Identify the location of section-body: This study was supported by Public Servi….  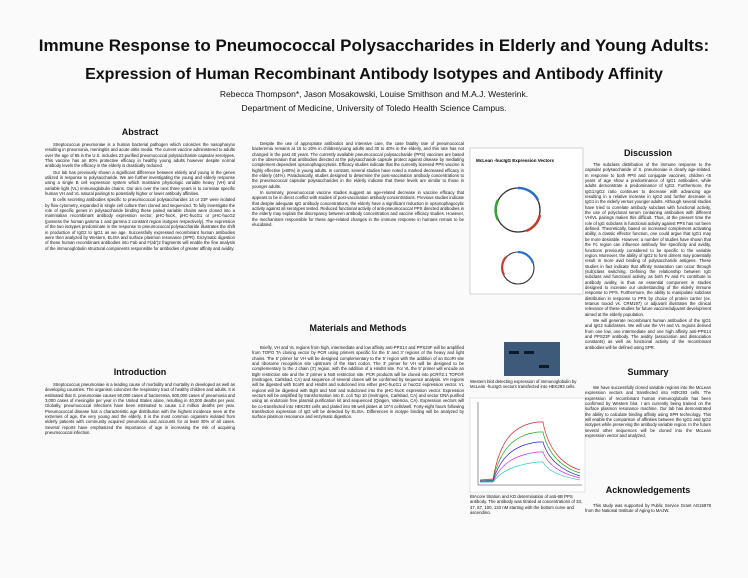
(648, 508).